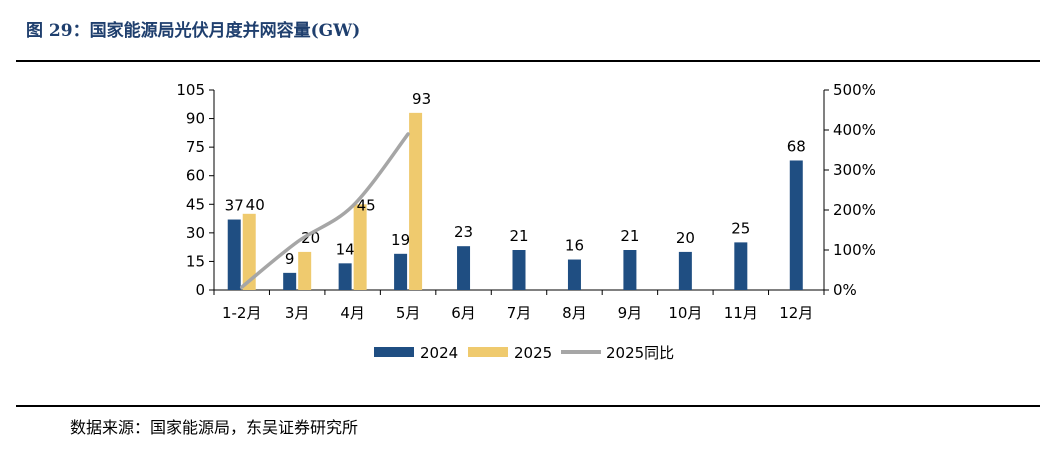 The height and width of the screenshot is (462, 1054). What do you see at coordinates (845, 290) in the screenshot?
I see `right-tick-label: 0%` at bounding box center [845, 290].